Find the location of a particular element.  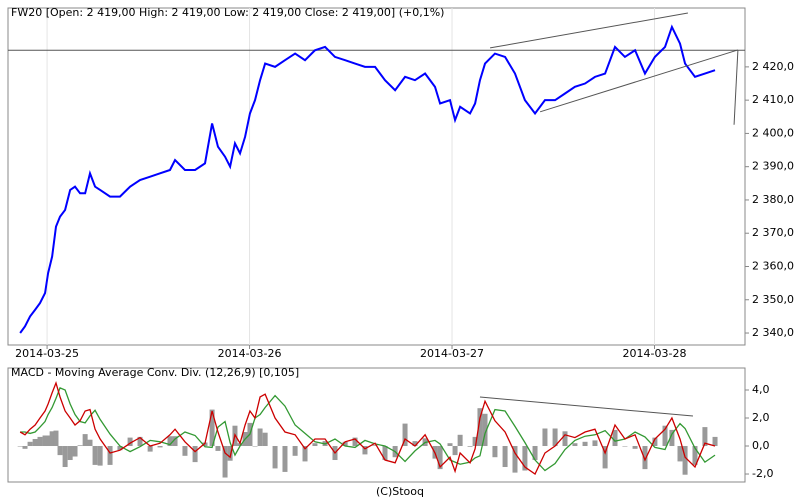

y-tick-label: 2 340,0 is located at coordinates (773, 332).